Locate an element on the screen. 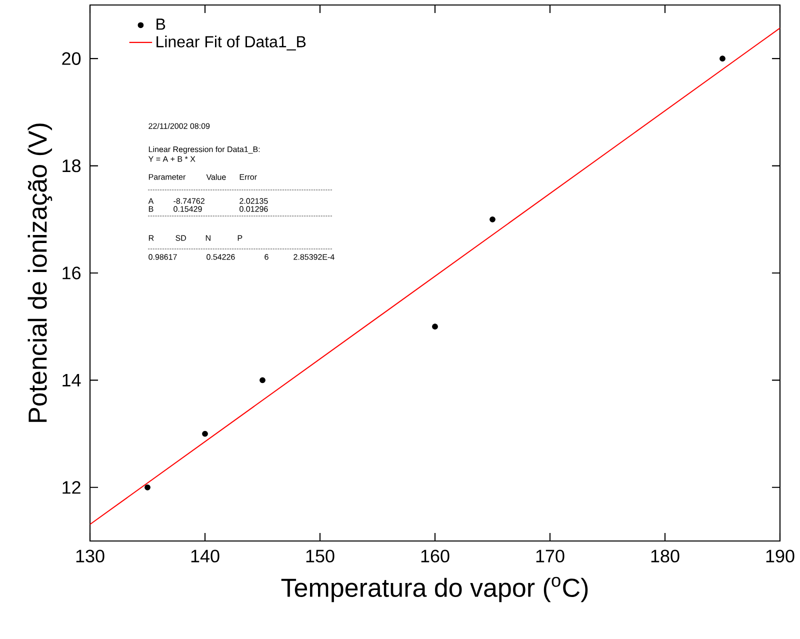 This screenshot has height=639, width=800. x-axis-title: Temperatura do vapor ($^{o}$C) is located at coordinates (434, 589).